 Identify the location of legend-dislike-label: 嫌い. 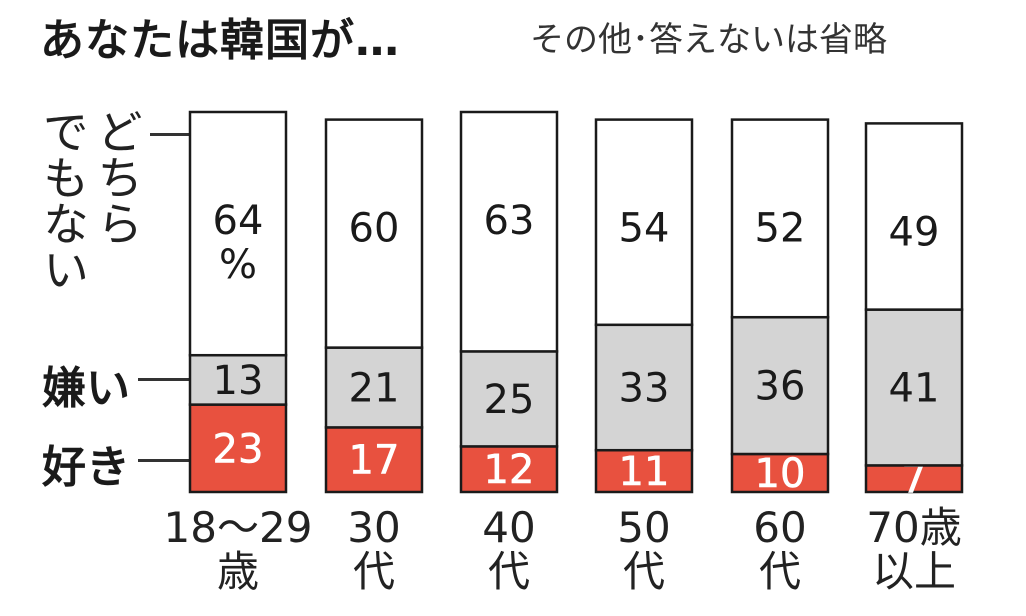
(86, 388).